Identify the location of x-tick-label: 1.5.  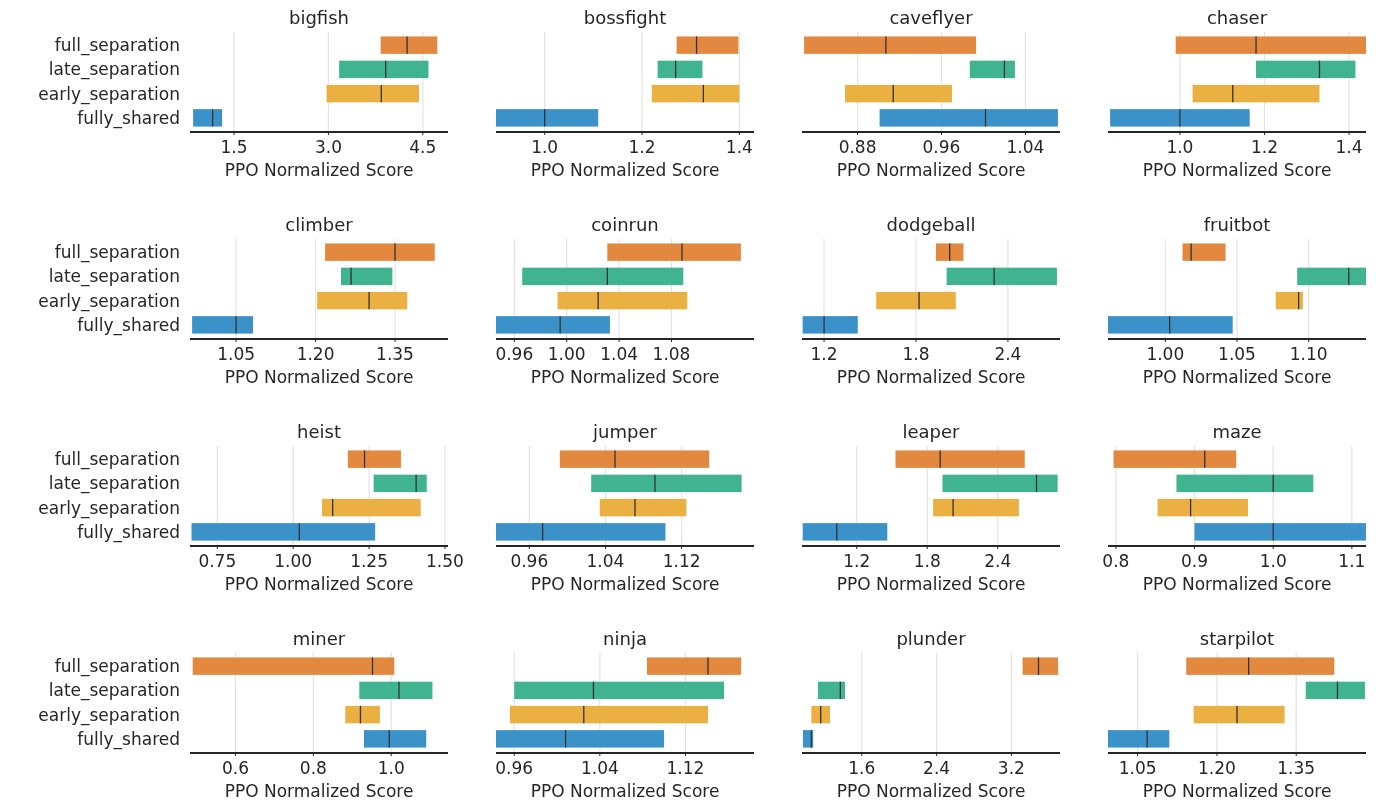
(234, 147).